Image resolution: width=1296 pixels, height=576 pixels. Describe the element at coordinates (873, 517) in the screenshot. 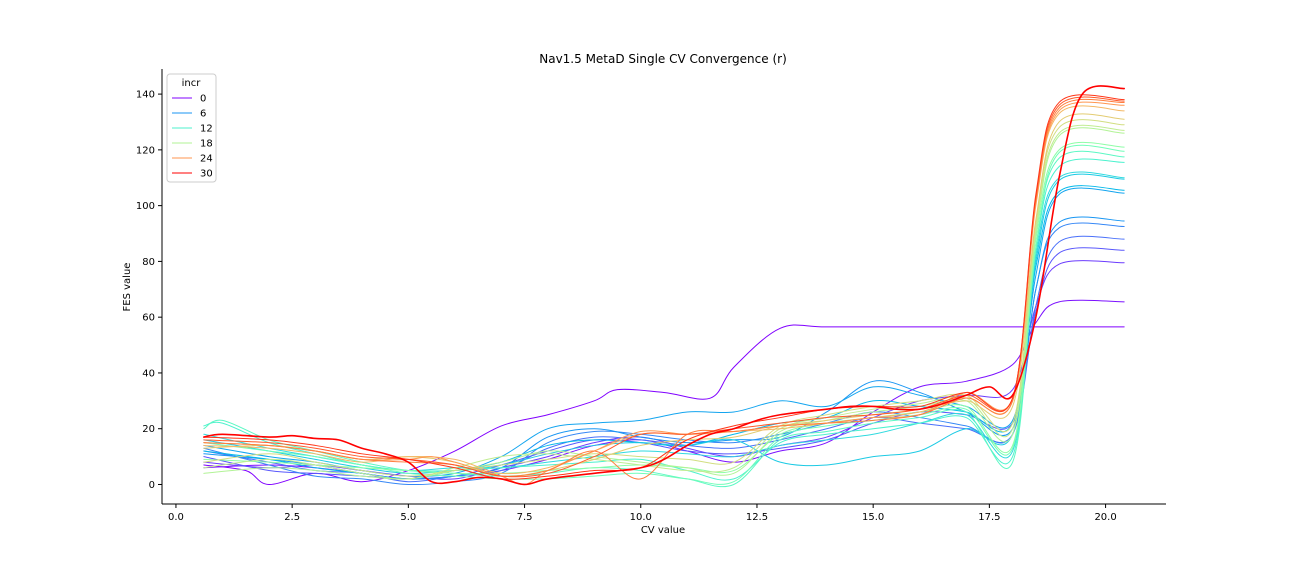

I see `x-tick-label: 15.0` at that location.